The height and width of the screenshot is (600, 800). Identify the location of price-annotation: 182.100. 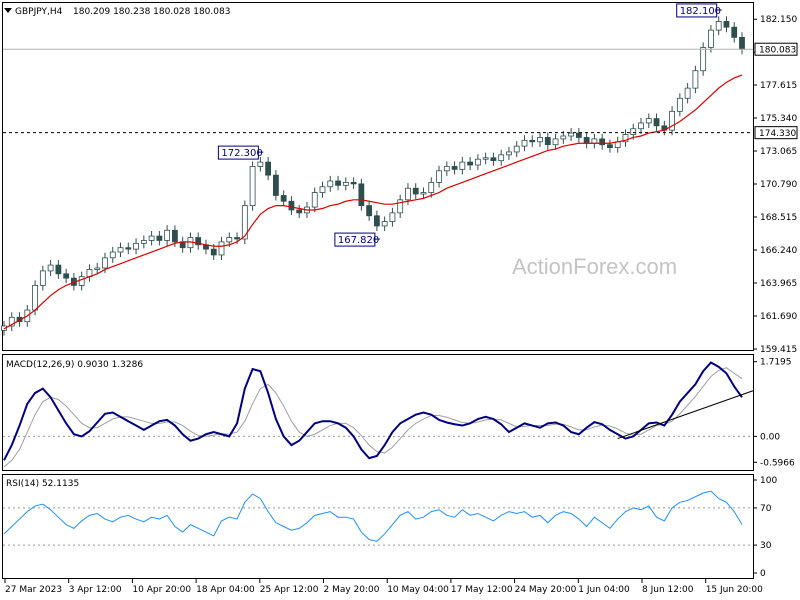
(699, 10).